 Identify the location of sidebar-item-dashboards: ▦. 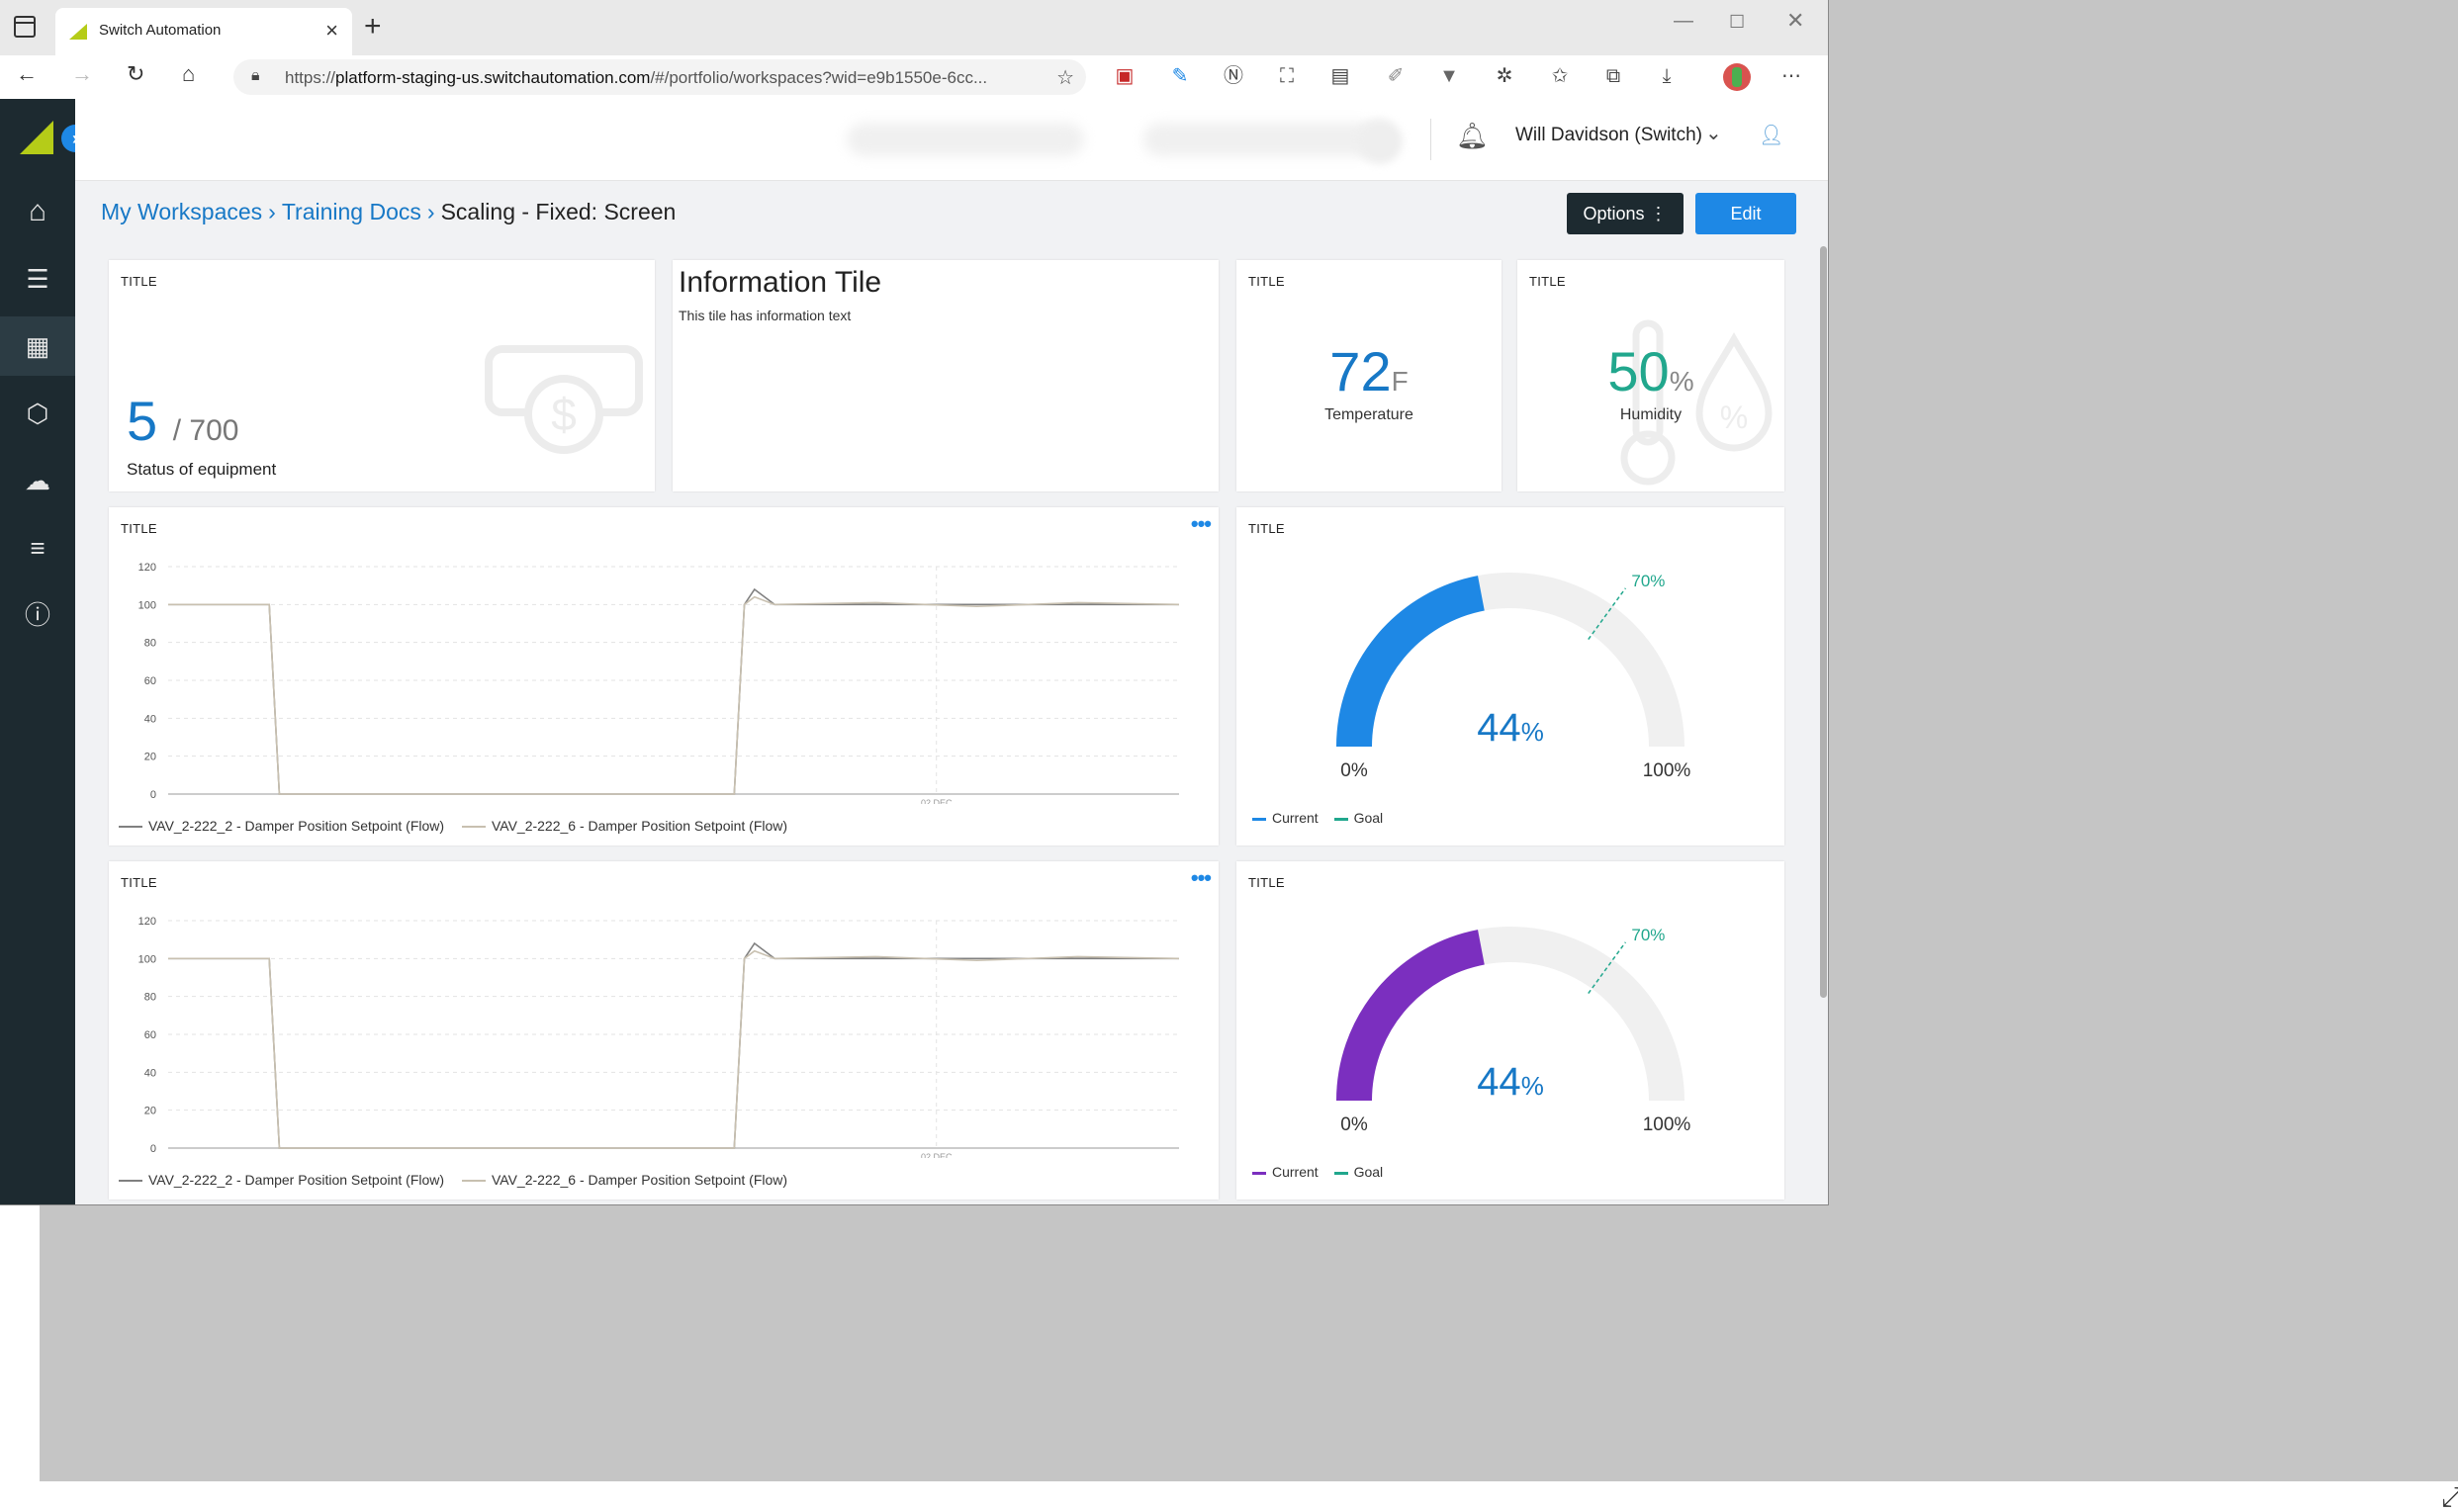
(37, 346).